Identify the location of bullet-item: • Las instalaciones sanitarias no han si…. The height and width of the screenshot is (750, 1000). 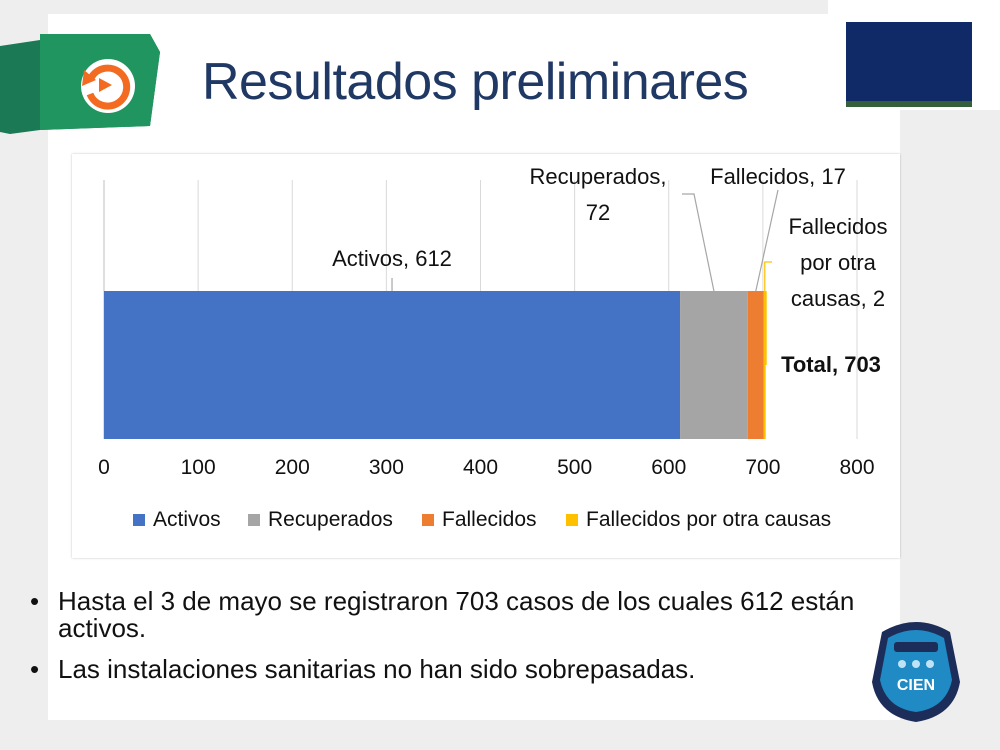
(458, 669).